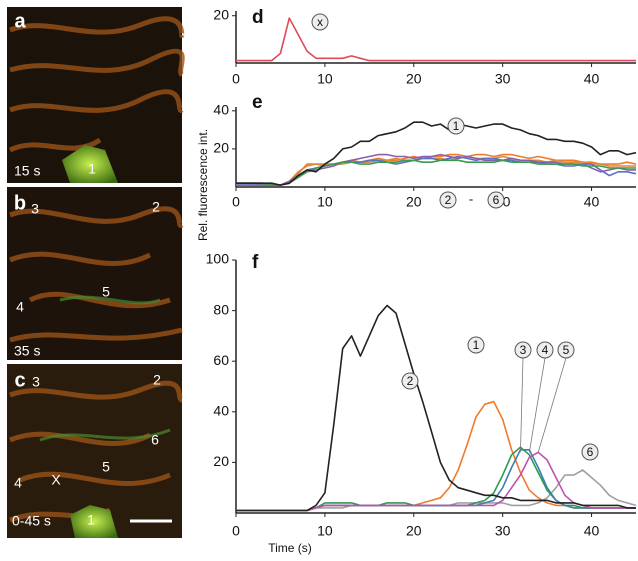  Describe the element at coordinates (471, 198) in the screenshot. I see `annotation: -` at that location.